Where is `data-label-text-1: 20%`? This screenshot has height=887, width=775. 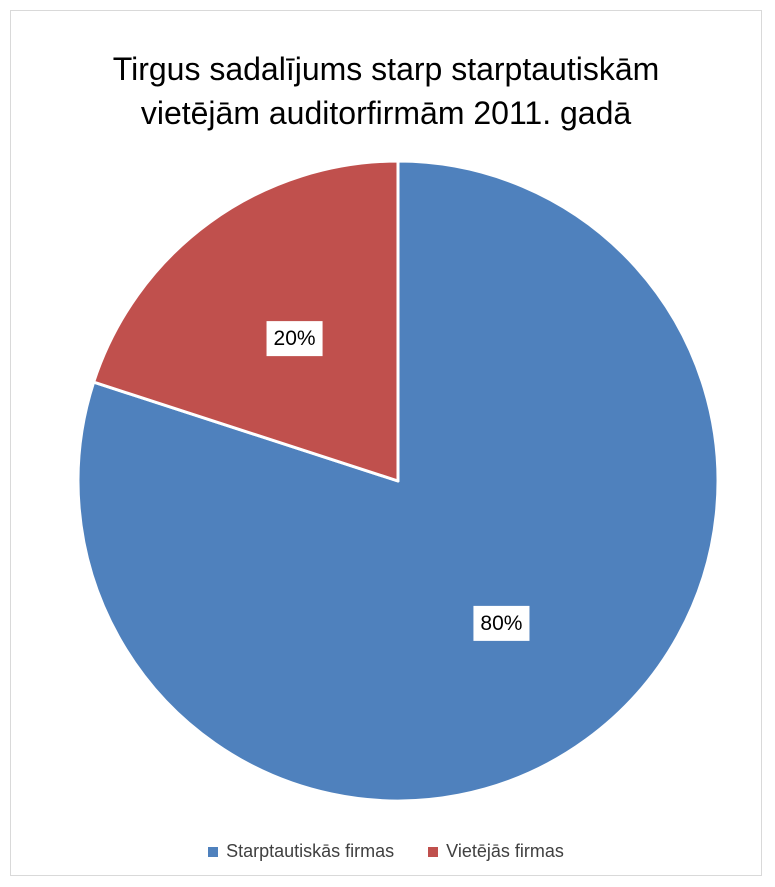 data-label-text-1: 20% is located at coordinates (295, 338).